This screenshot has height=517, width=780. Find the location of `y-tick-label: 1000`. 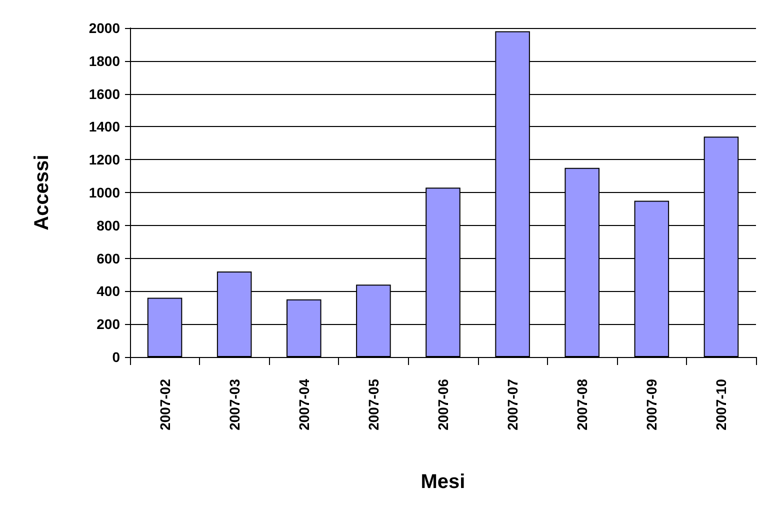

y-tick-label: 1000 is located at coordinates (104, 192).